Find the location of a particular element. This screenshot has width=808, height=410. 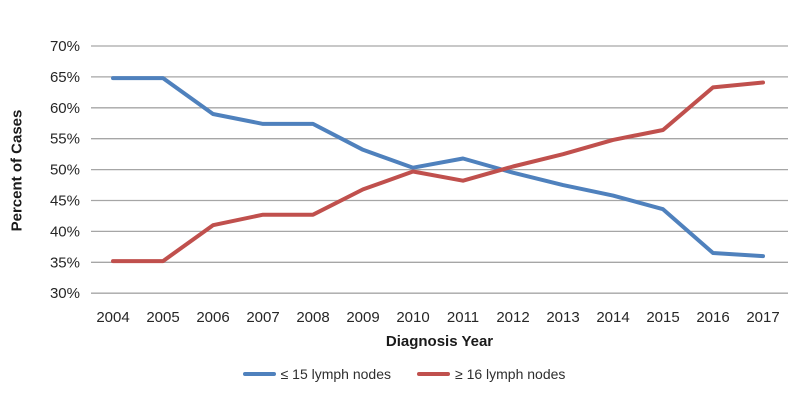

x-axis-title: Diagnosis Year is located at coordinates (439, 341).